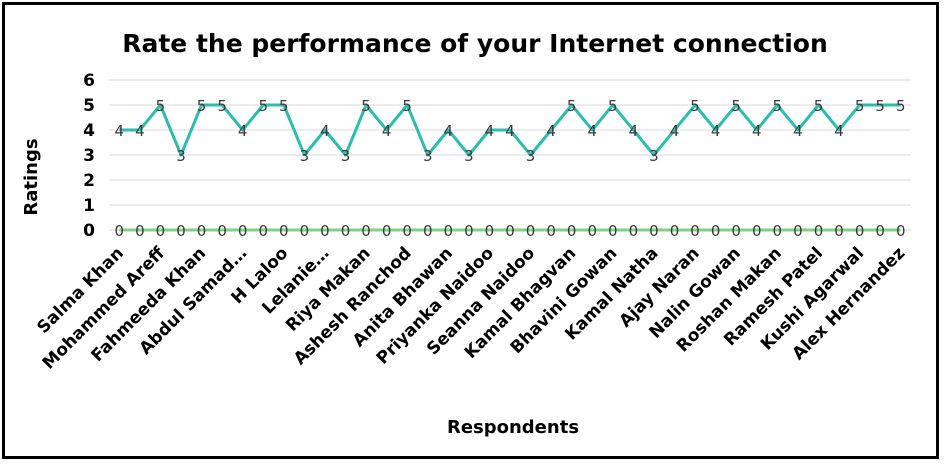 The image size is (945, 465). Describe the element at coordinates (89, 181) in the screenshot. I see `y-tick-label: 2` at that location.